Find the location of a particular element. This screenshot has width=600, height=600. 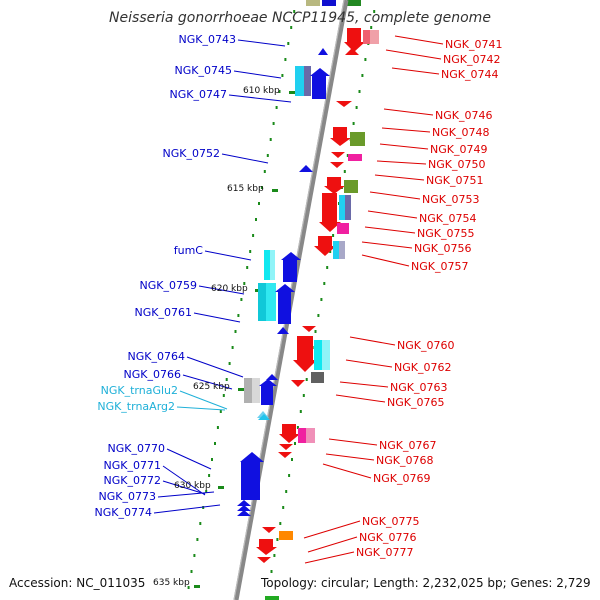

kbp-label: 610 kbp is located at coordinates (261, 91).